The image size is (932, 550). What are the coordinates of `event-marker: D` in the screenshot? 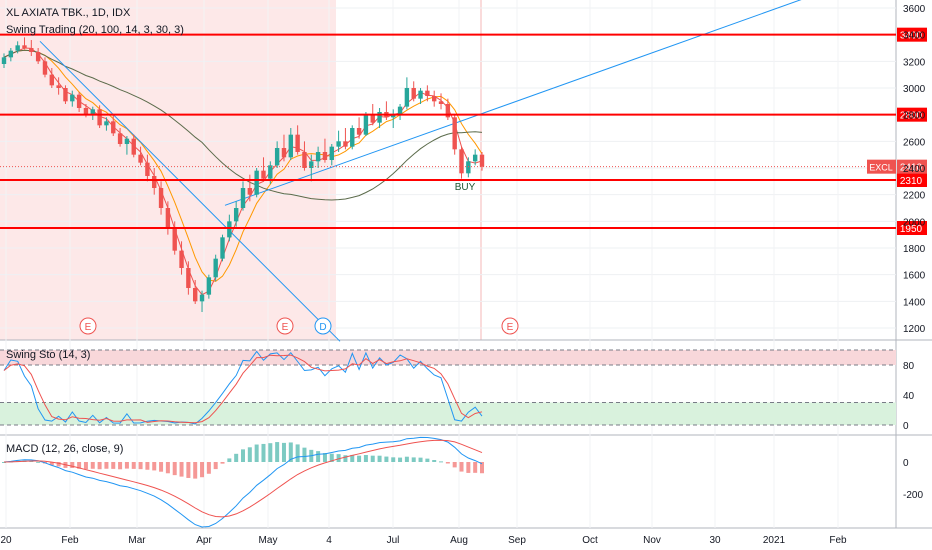 It's located at (323, 326).